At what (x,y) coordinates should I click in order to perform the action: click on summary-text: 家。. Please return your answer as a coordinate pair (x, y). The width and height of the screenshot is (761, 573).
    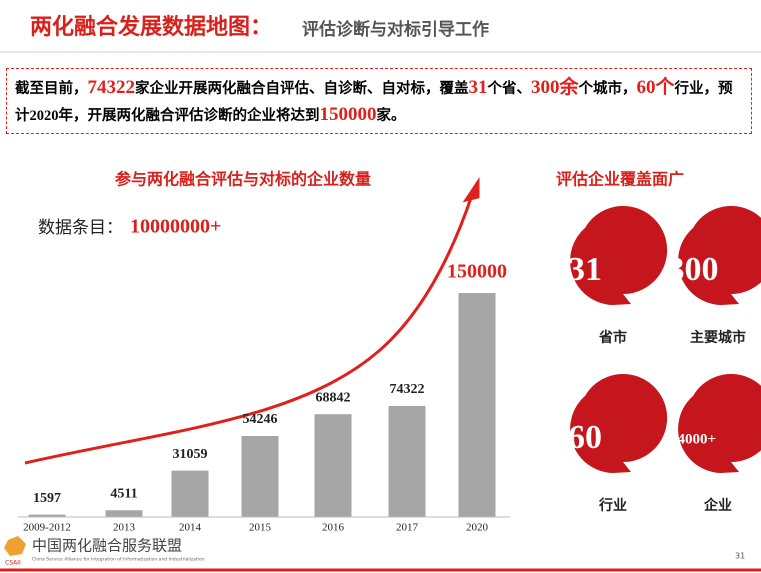
    Looking at the image, I should click on (391, 116).